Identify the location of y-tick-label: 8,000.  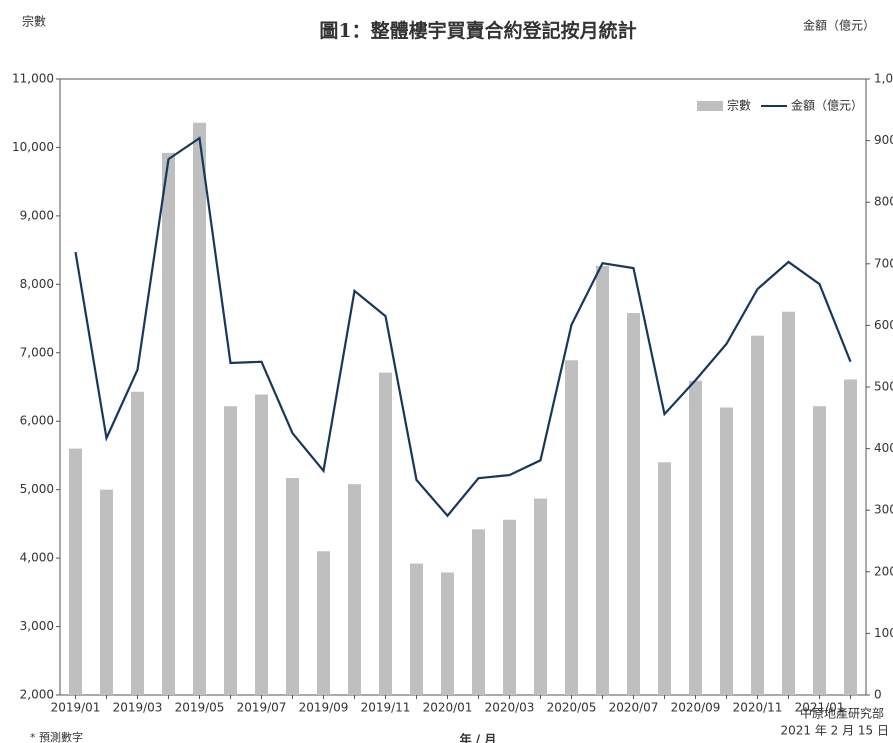
(37, 284).